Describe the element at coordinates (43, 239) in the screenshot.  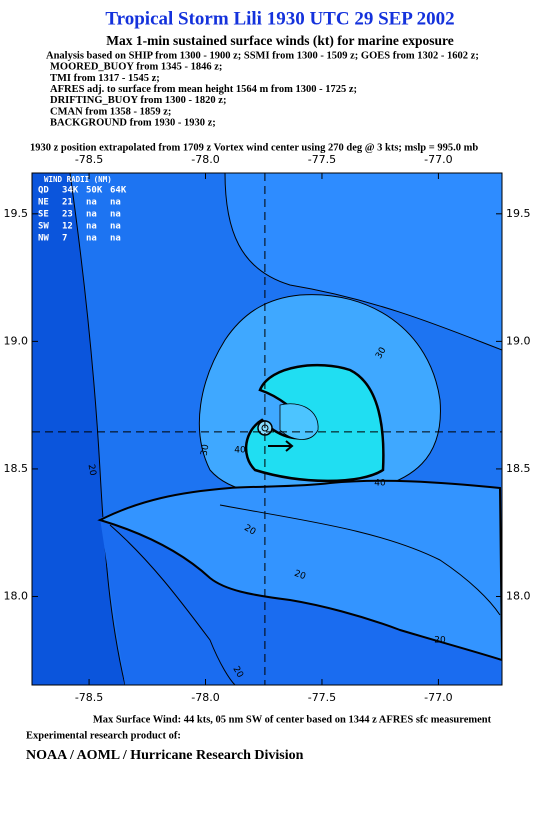
I see `radii-cell: NW` at that location.